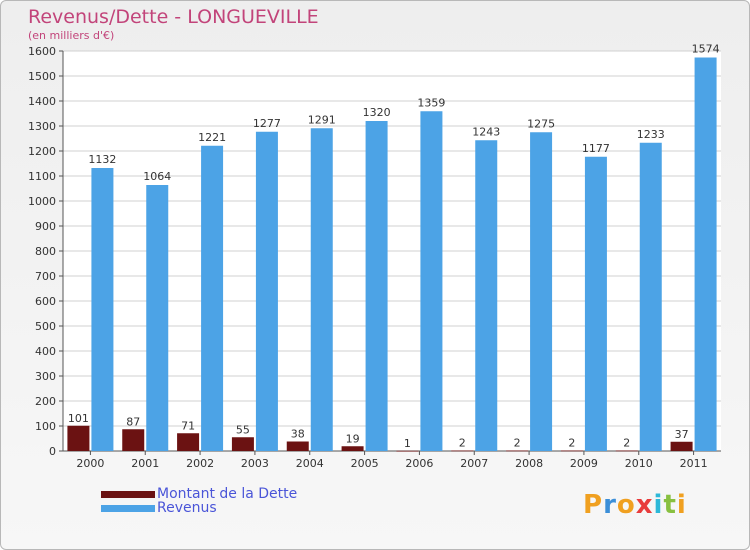 The image size is (750, 550). Describe the element at coordinates (133, 421) in the screenshot. I see `value-label-dette: 87` at that location.